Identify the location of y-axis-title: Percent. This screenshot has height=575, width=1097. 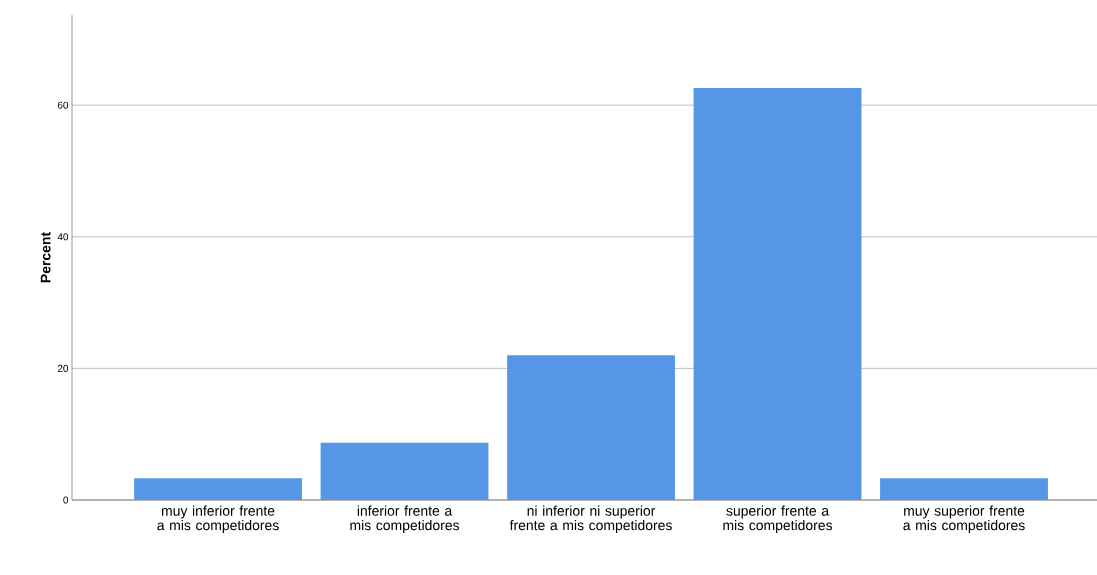
(45, 257).